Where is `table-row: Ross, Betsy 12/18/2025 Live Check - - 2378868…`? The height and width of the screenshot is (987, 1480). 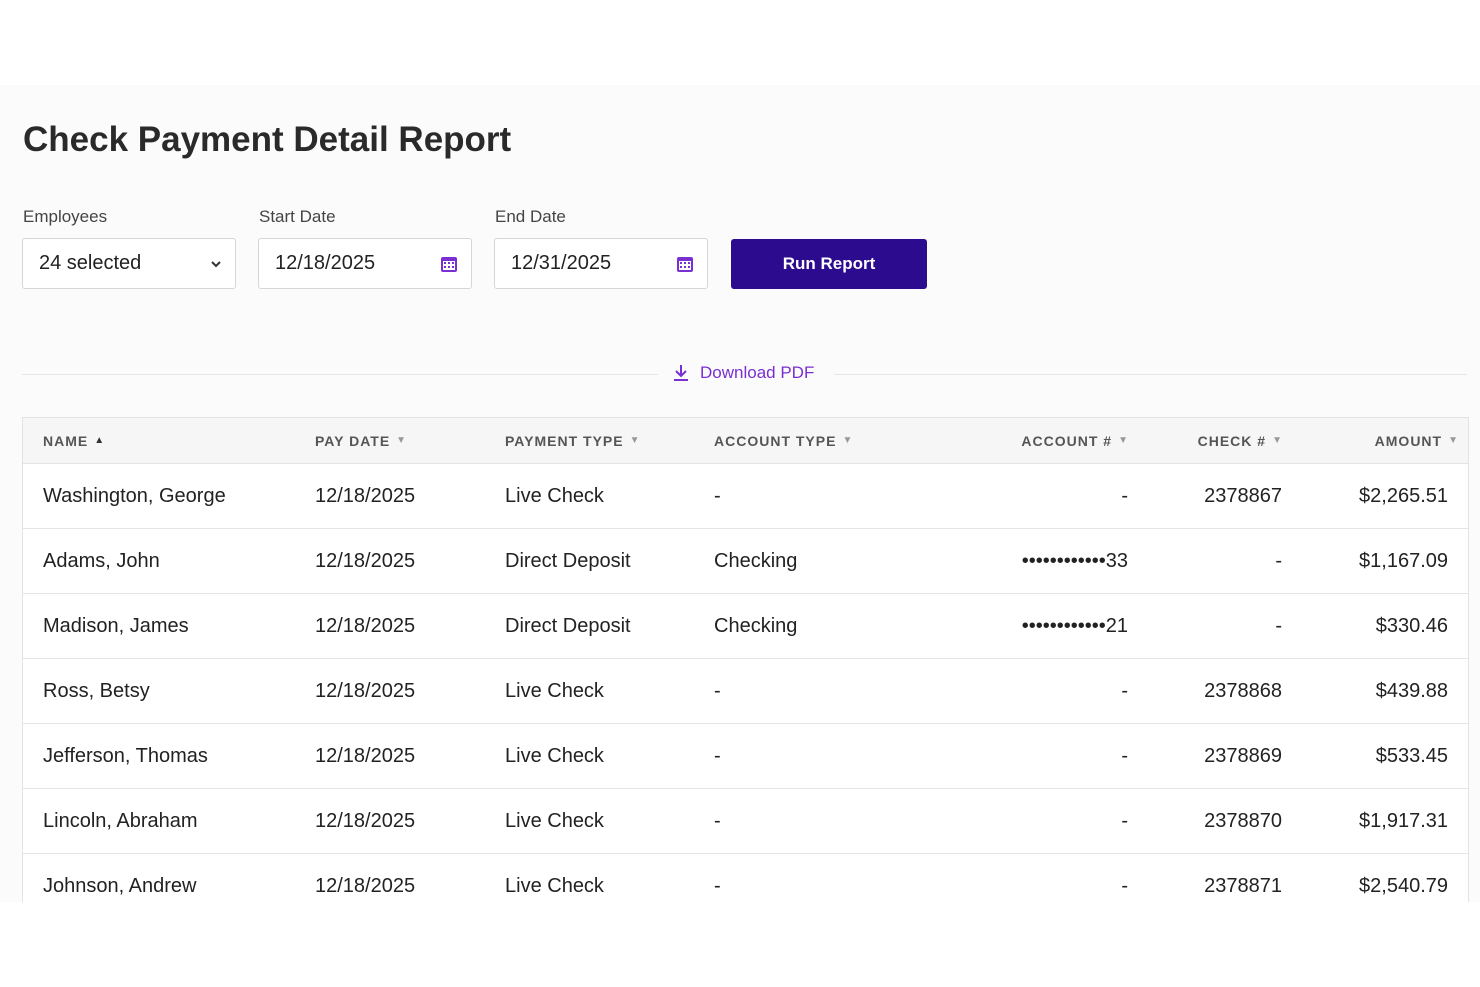
table-row: Ross, Betsy 12/18/2025 Live Check - - 2378868… is located at coordinates (745, 691).